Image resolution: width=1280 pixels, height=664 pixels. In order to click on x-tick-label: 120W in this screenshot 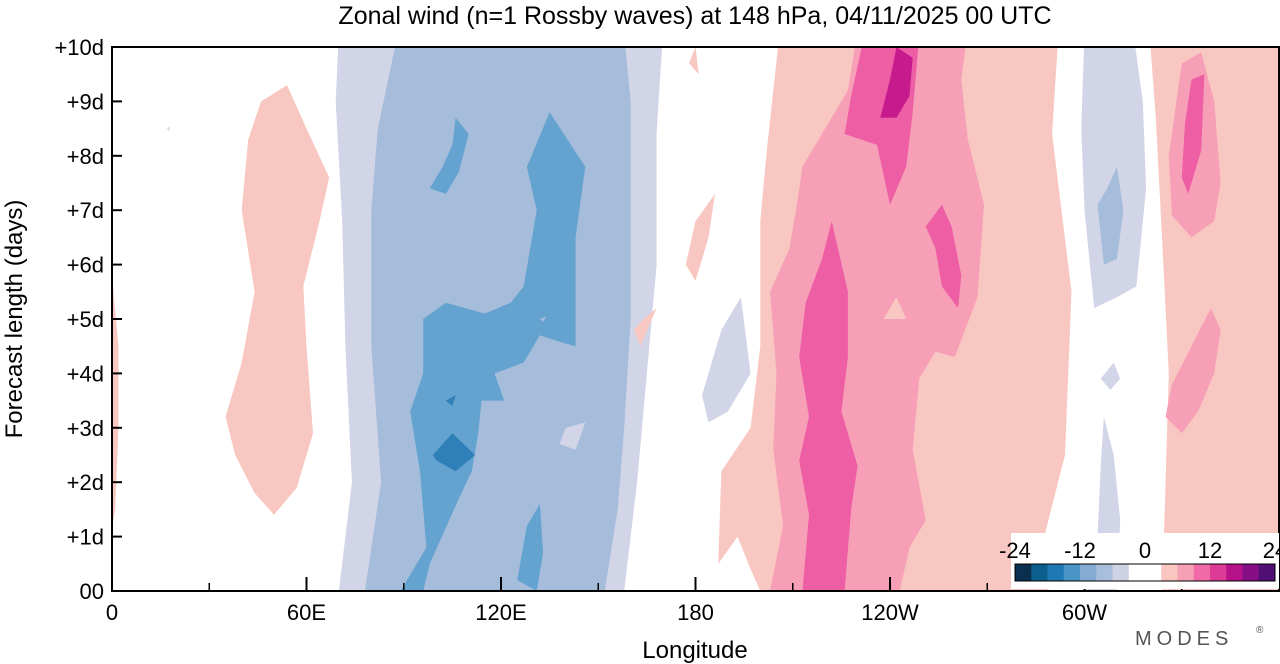, I will do `click(890, 612)`.